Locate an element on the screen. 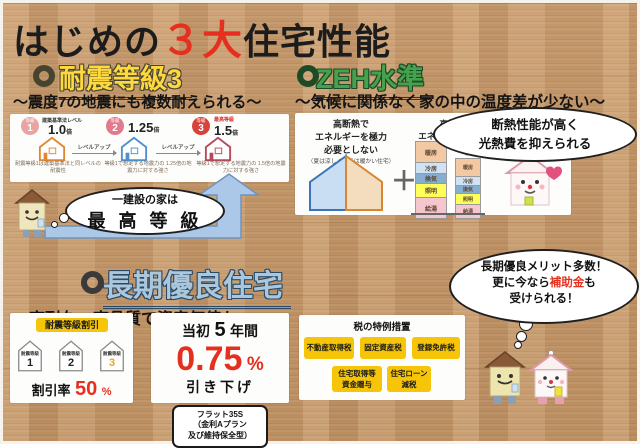 Image resolution: width=640 pixels, height=448 pixels. energy-ventilation: 換気 is located at coordinates (431, 179).